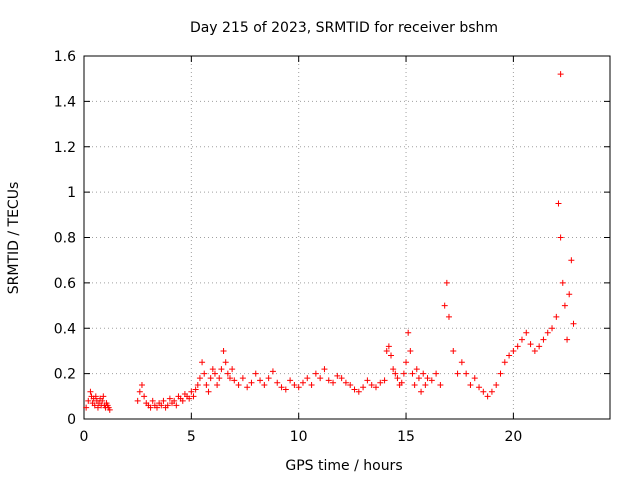  I want to click on y-tick-label: 0.6, so click(65, 284).